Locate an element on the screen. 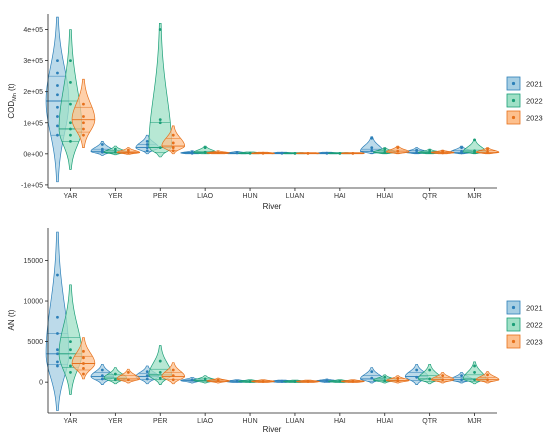 The width and height of the screenshot is (550, 435). an-y-axis-title: AN (t) is located at coordinates (11, 319).